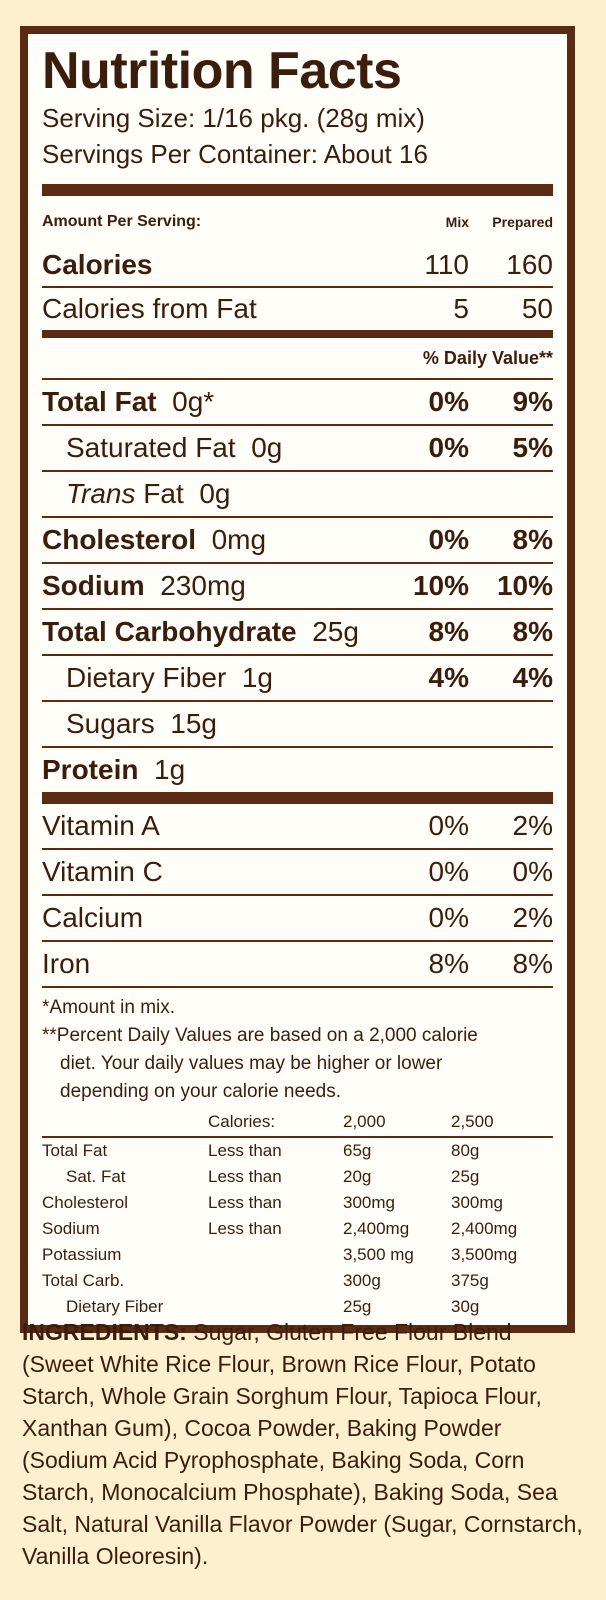 This screenshot has width=606, height=1600. I want to click on calories-prepared: 160, so click(529, 264).